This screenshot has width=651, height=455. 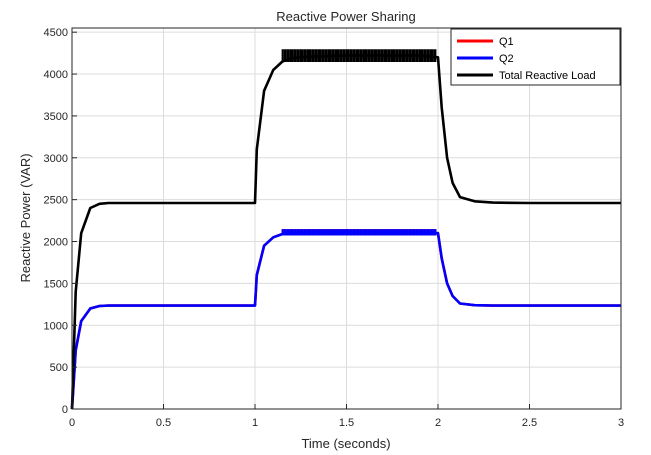 I want to click on y-axis-label: Reactive Power (VAR), so click(x=25, y=217).